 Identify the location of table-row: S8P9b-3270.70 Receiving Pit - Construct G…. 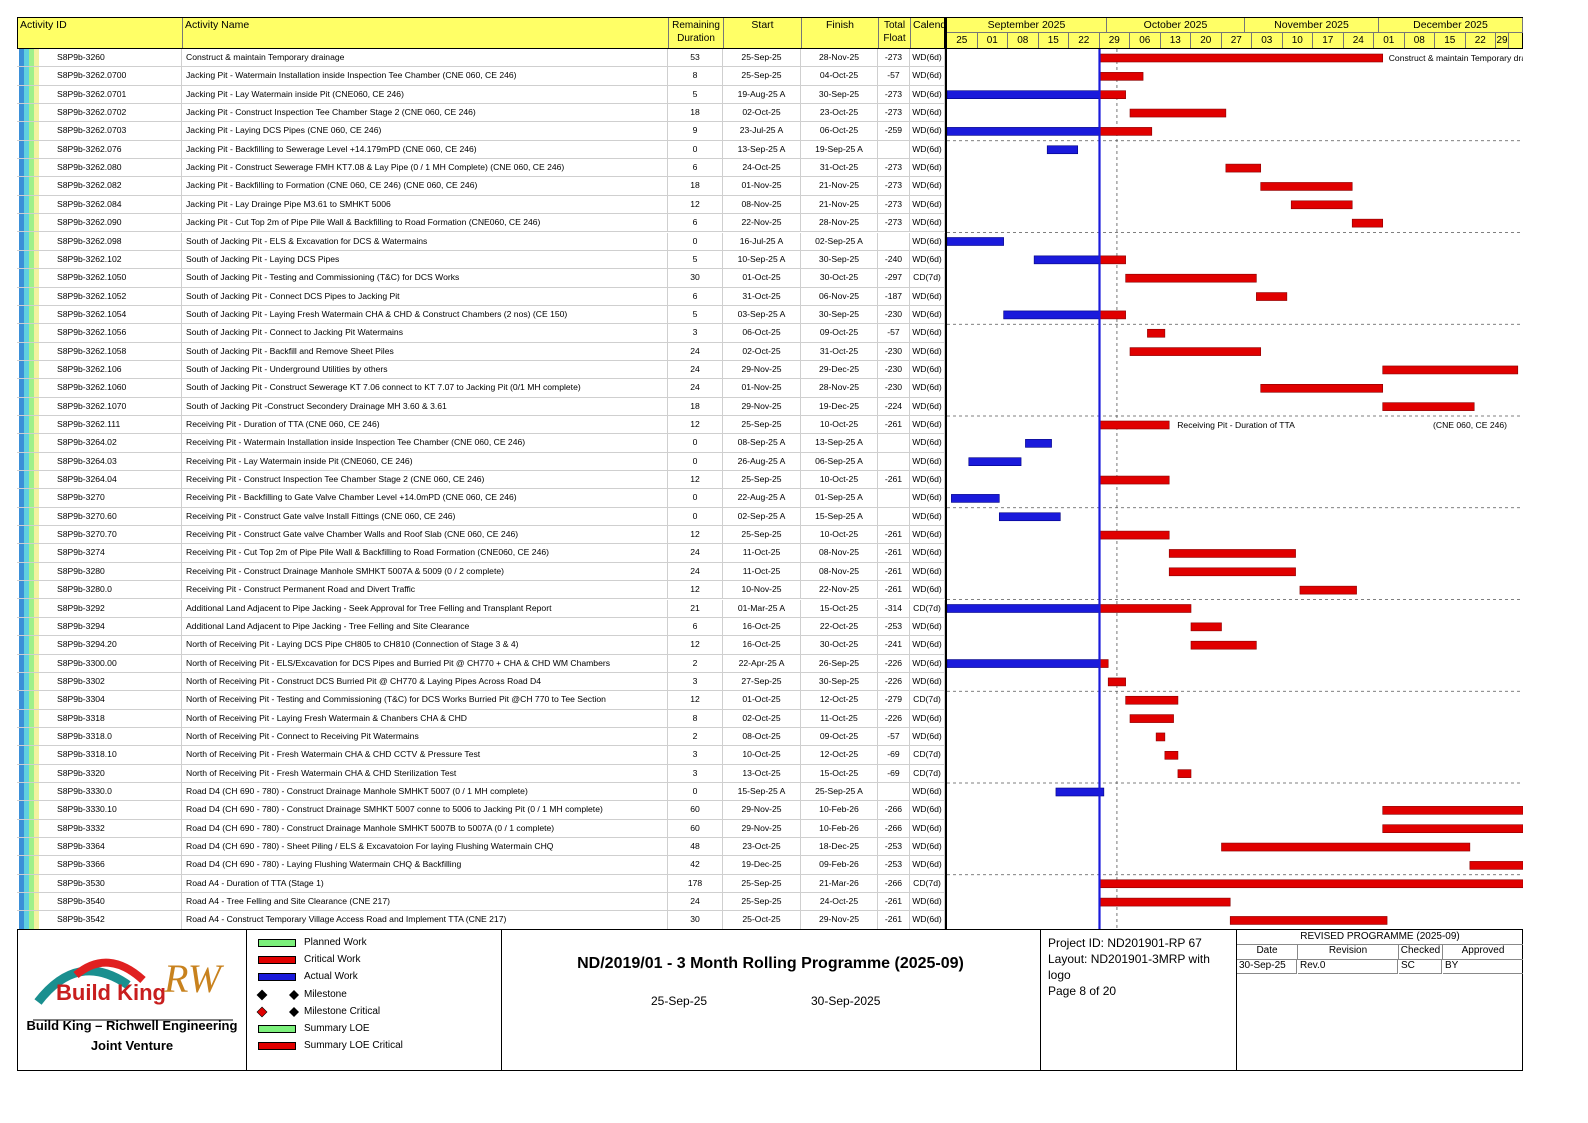
(481, 535).